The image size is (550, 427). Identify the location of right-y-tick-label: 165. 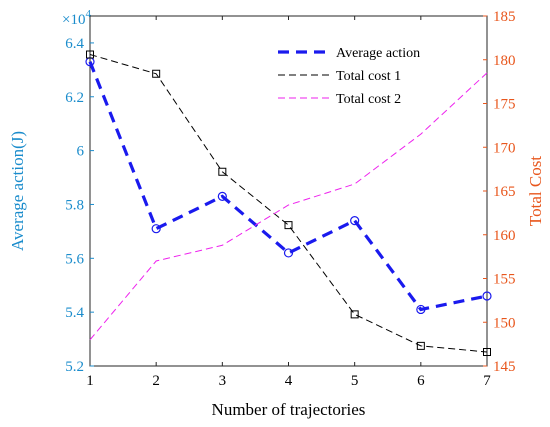
(504, 192).